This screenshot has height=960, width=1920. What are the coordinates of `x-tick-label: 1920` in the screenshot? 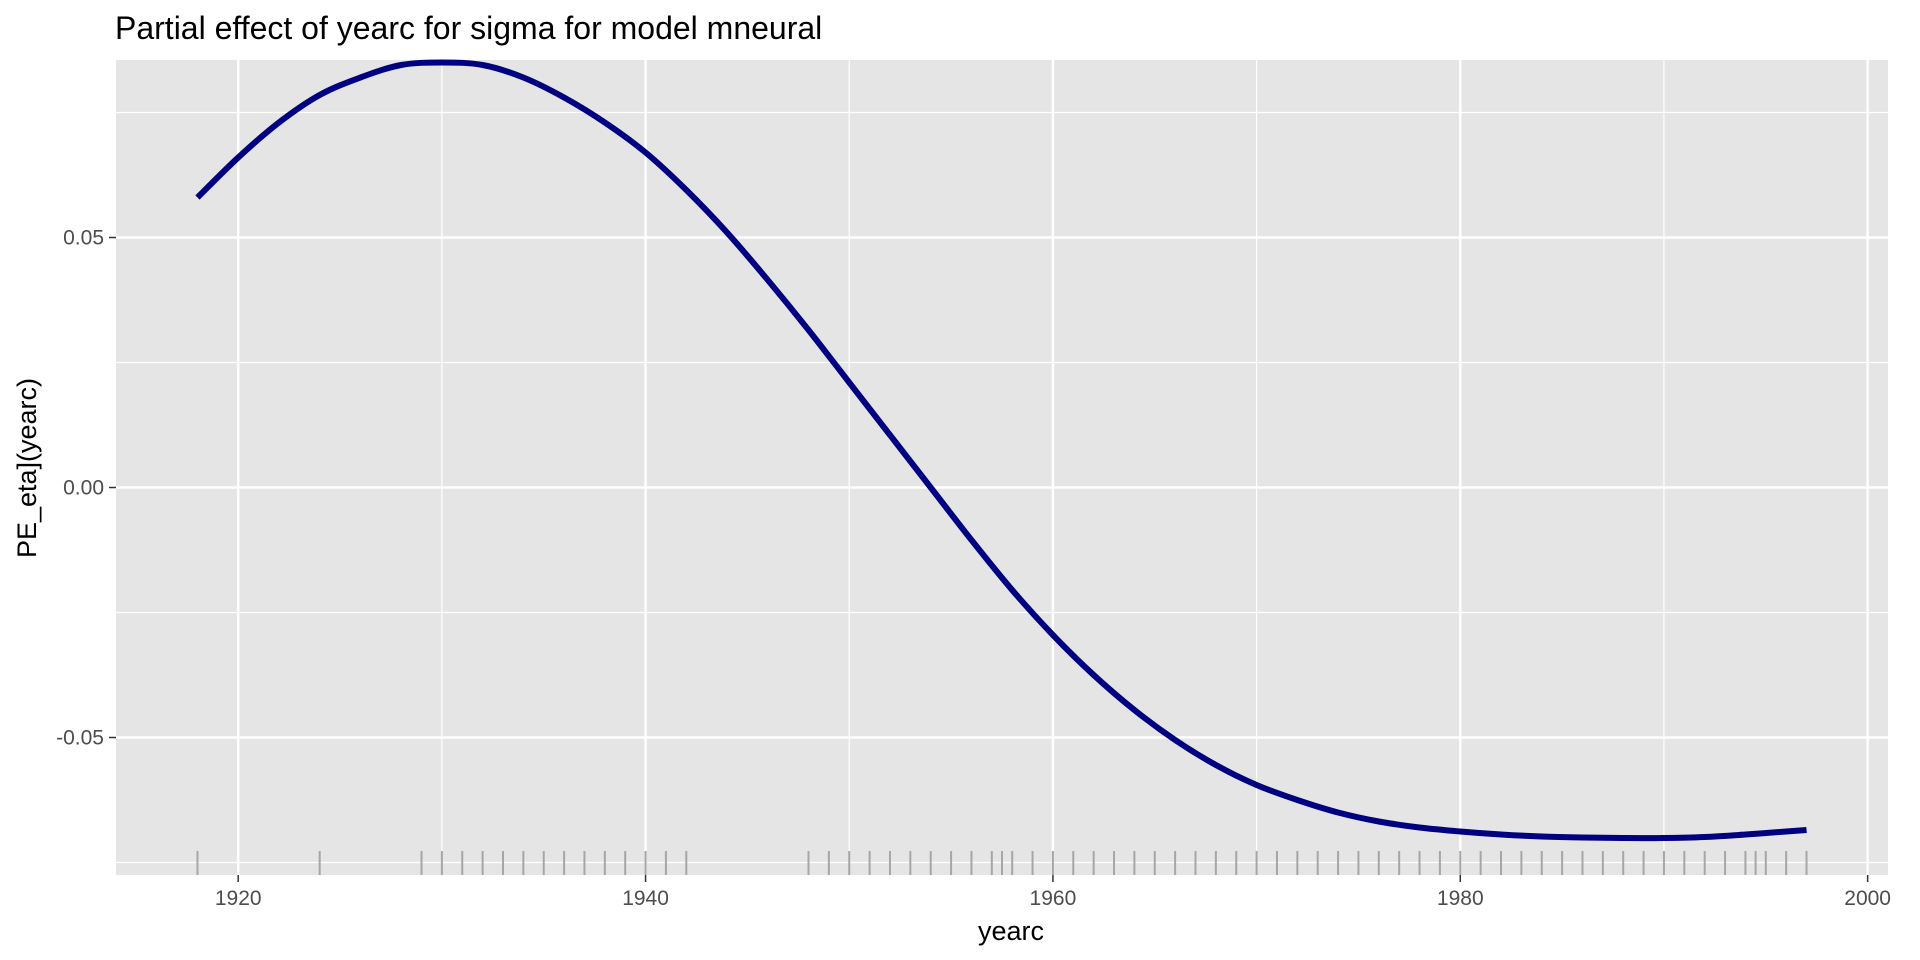 It's located at (238, 898).